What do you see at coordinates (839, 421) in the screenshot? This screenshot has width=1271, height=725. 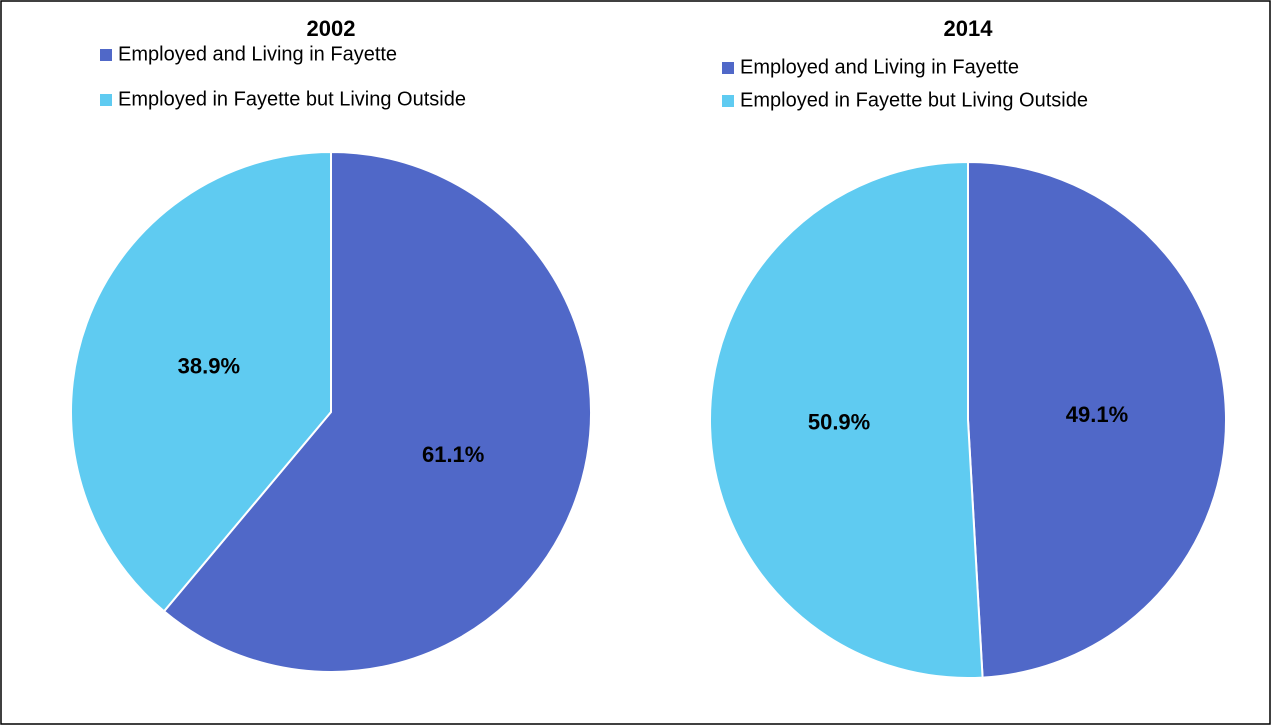 I see `value-label: 50.9%` at bounding box center [839, 421].